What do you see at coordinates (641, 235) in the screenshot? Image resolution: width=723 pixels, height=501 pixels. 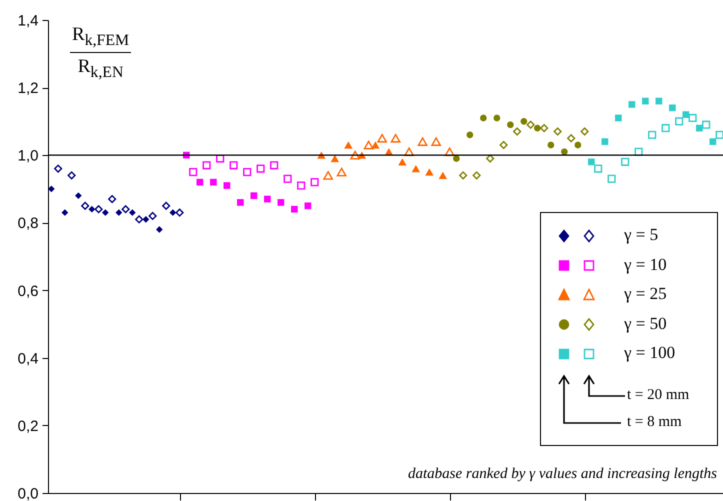 I see `legend-label: γ = 5` at bounding box center [641, 235].